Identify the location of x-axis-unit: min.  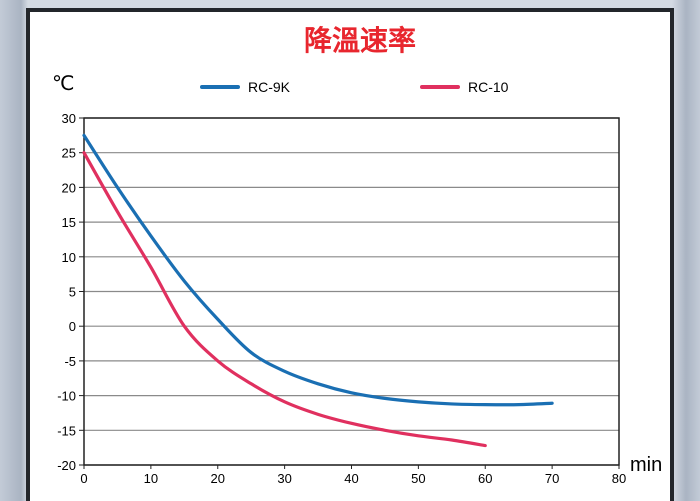
(646, 465).